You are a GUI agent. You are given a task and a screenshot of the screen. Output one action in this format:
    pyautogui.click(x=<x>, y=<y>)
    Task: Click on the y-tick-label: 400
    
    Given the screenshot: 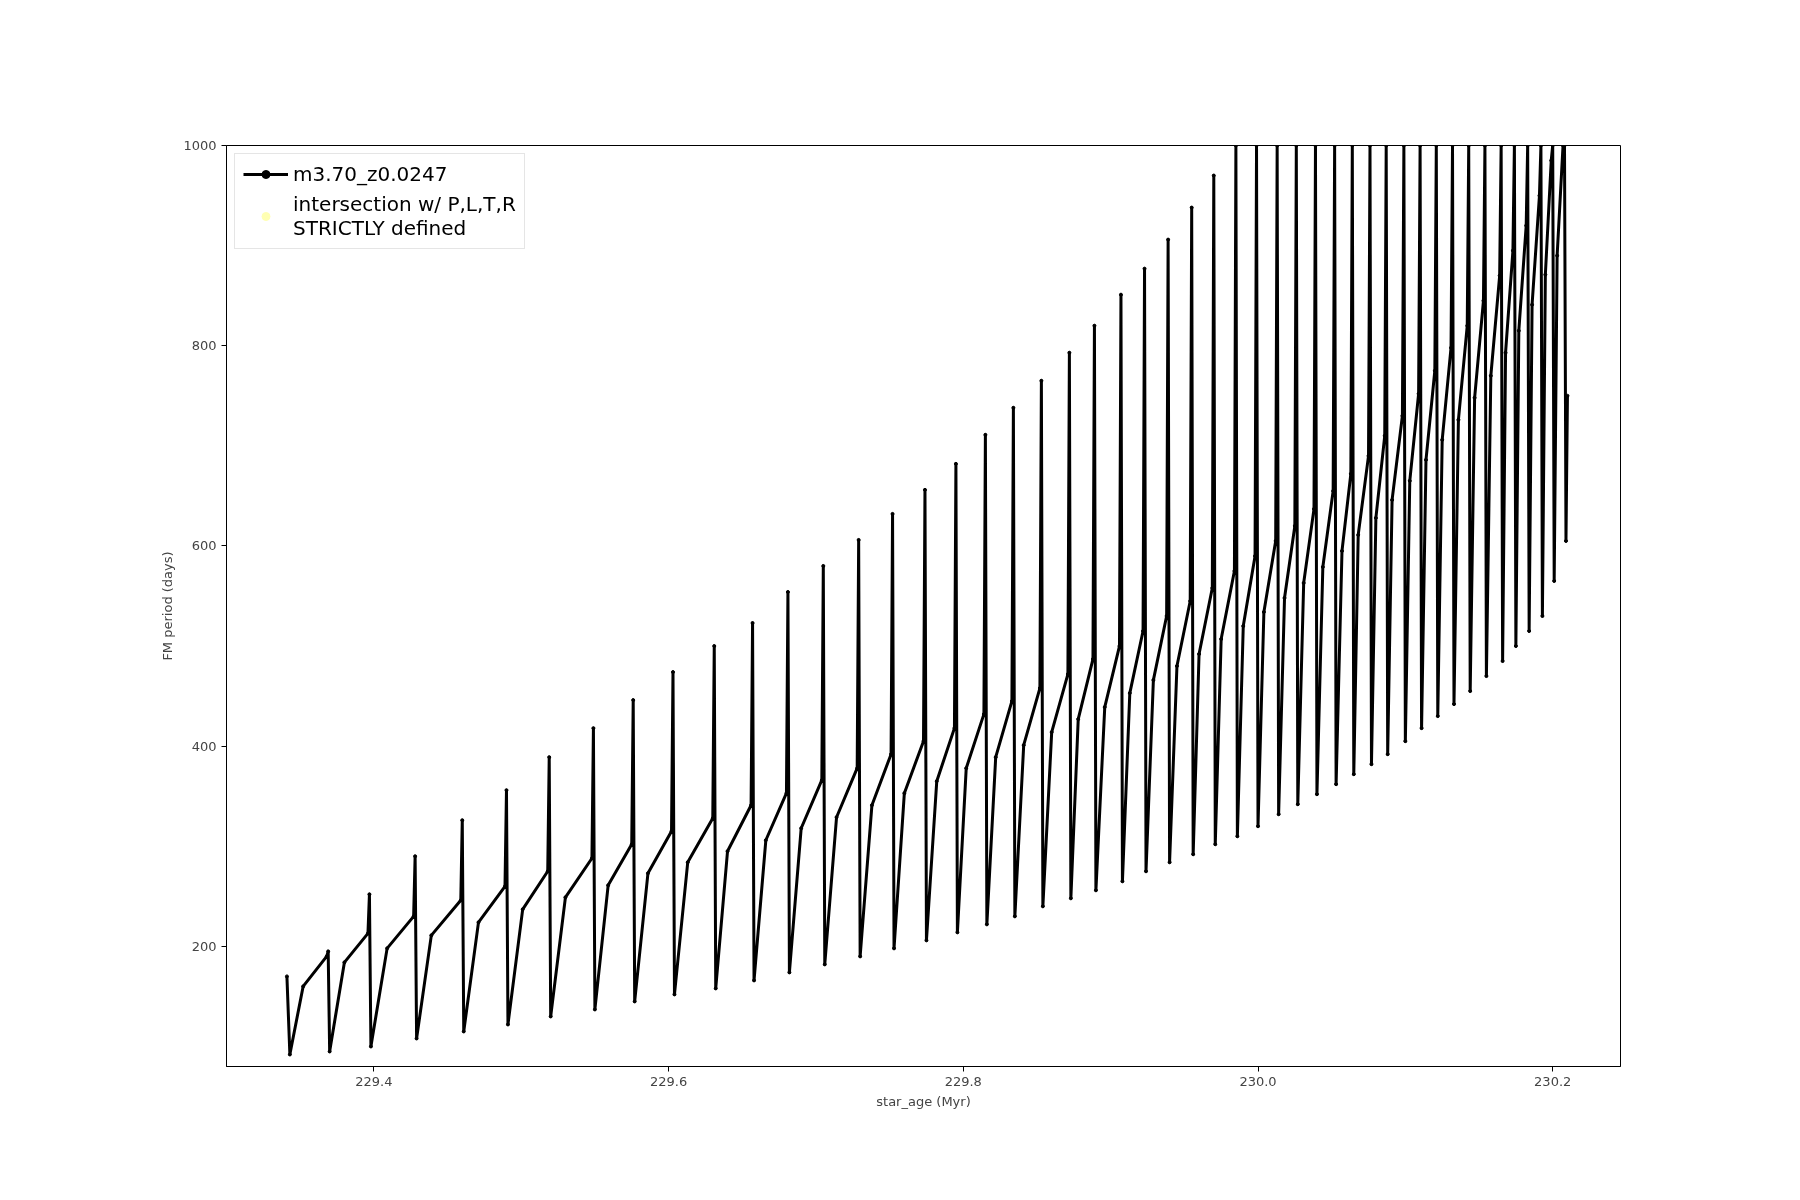 What is the action you would take?
    pyautogui.click(x=204, y=746)
    